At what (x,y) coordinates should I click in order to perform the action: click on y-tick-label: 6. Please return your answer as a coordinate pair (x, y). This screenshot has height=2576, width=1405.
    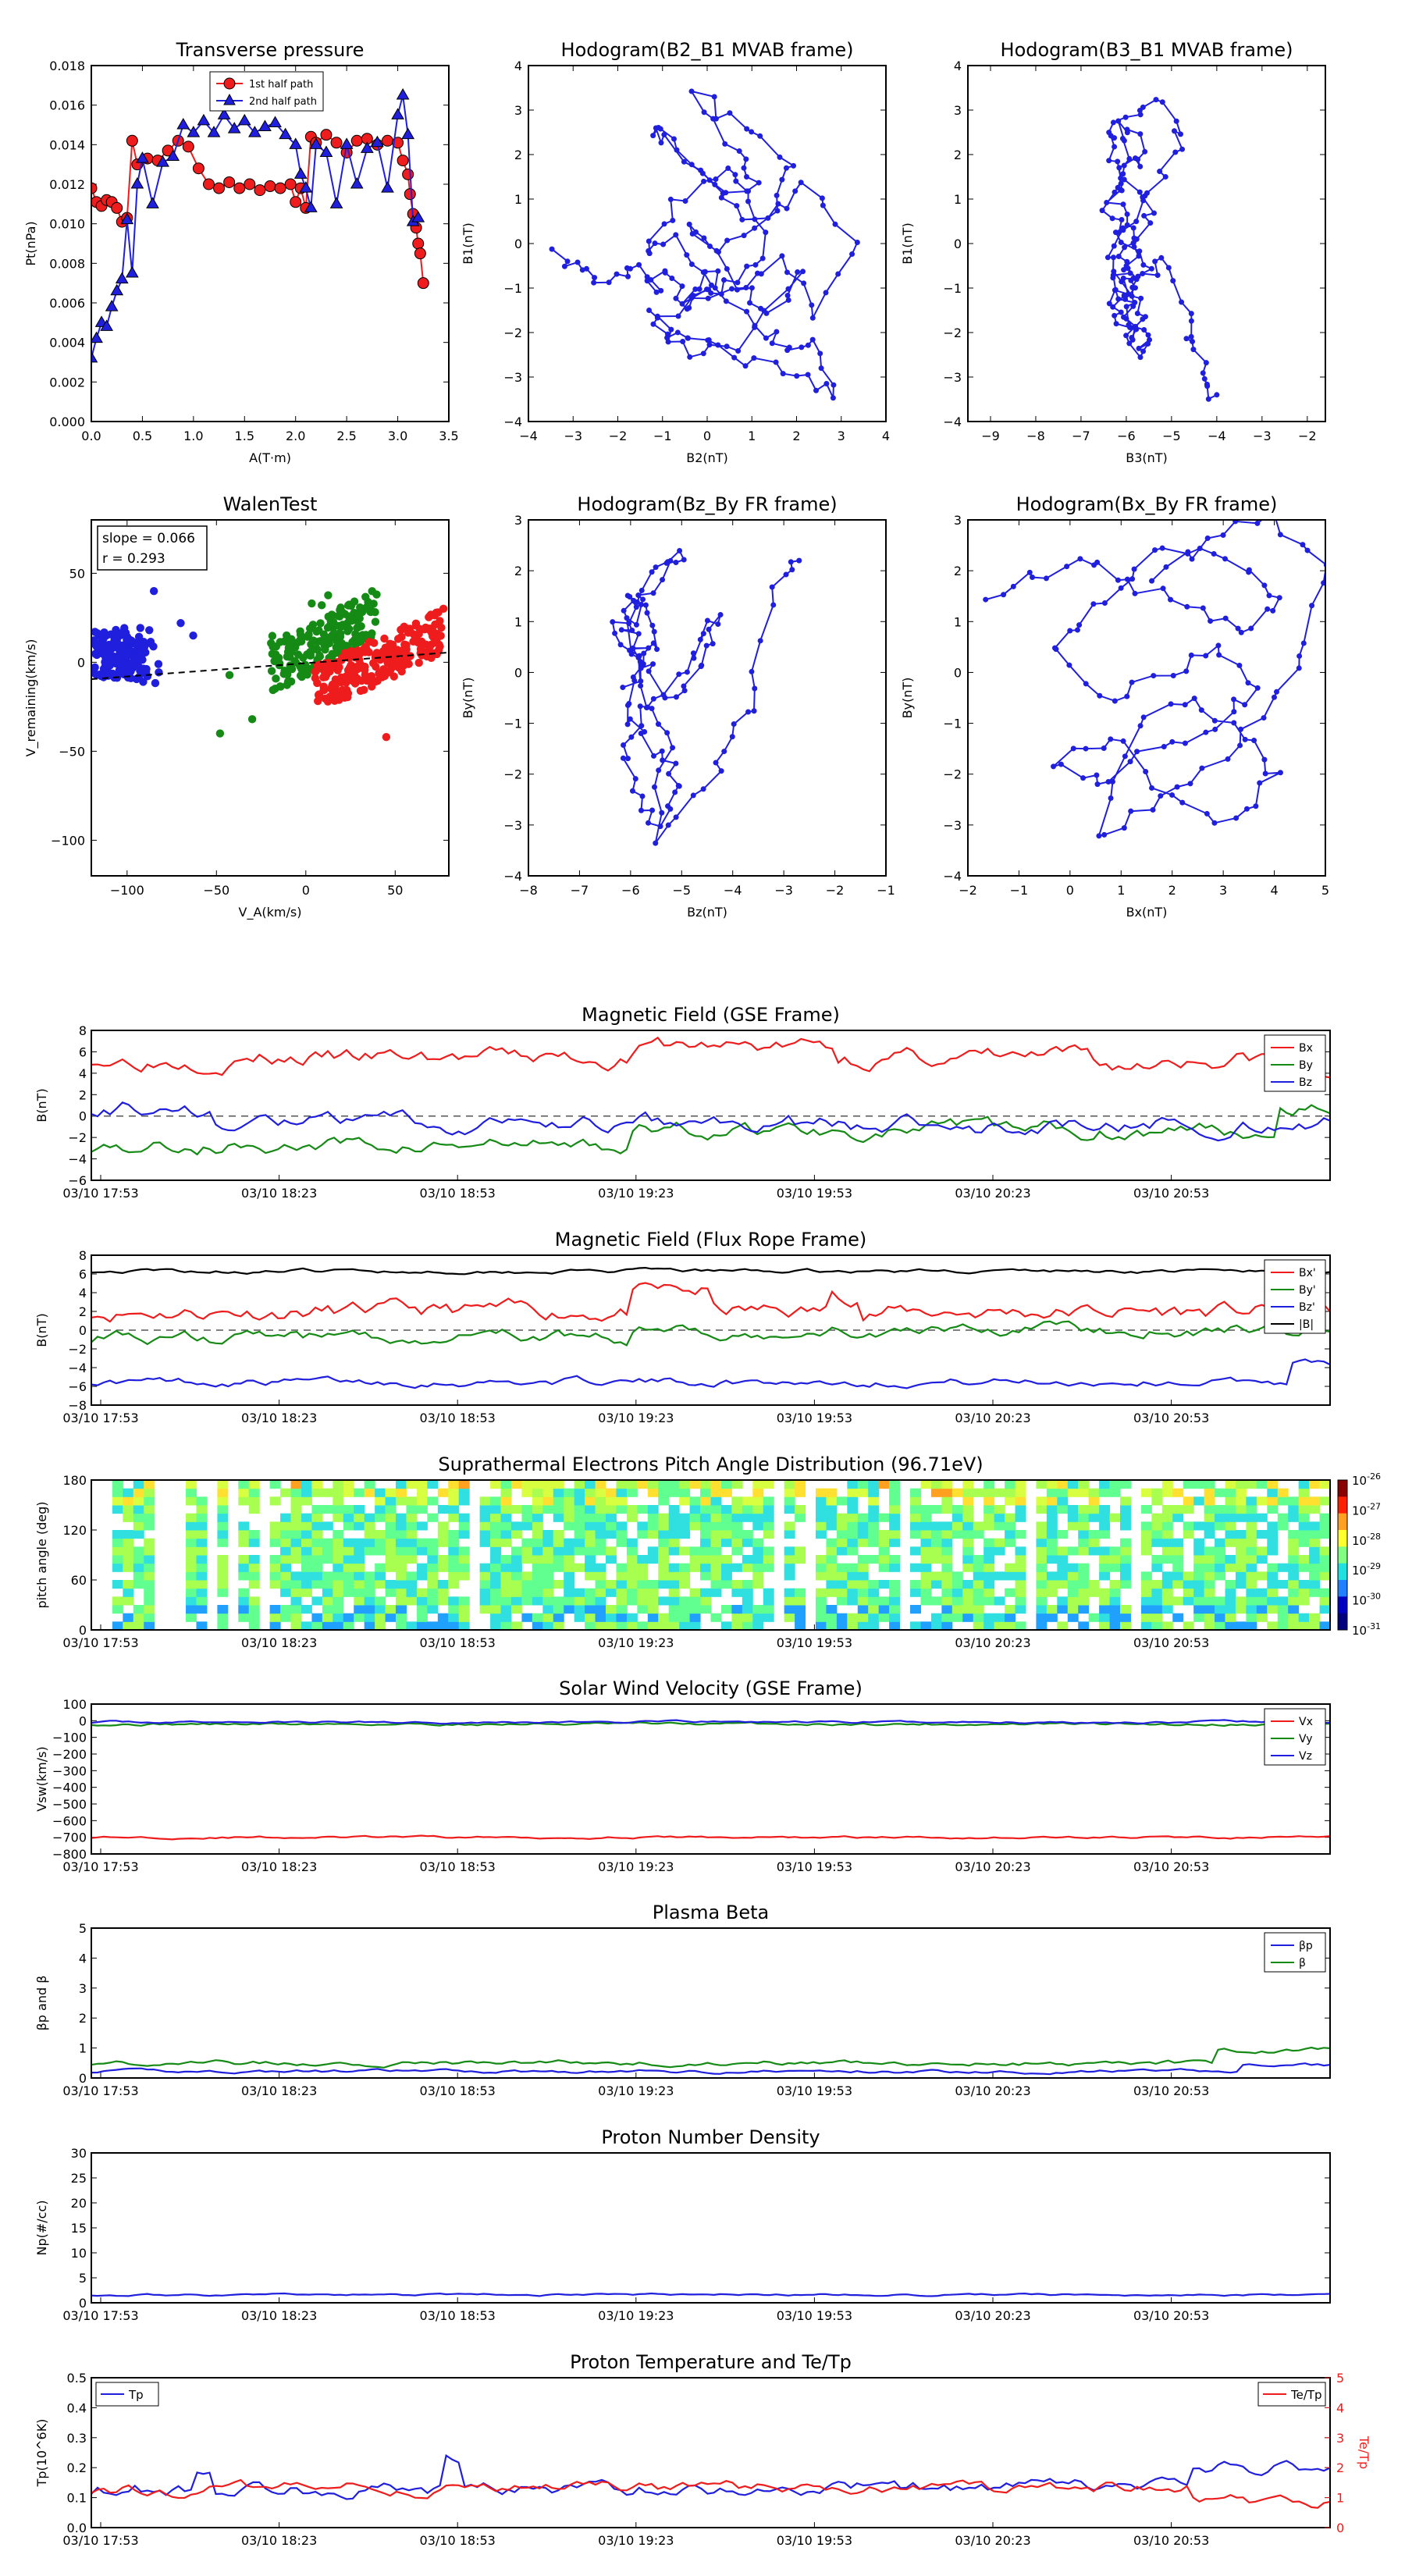
    Looking at the image, I should click on (83, 1274).